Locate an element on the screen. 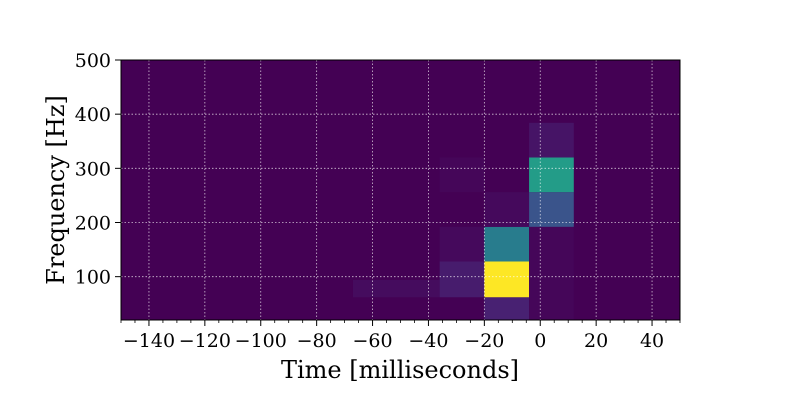  x-tick-label: 40 is located at coordinates (652, 341).